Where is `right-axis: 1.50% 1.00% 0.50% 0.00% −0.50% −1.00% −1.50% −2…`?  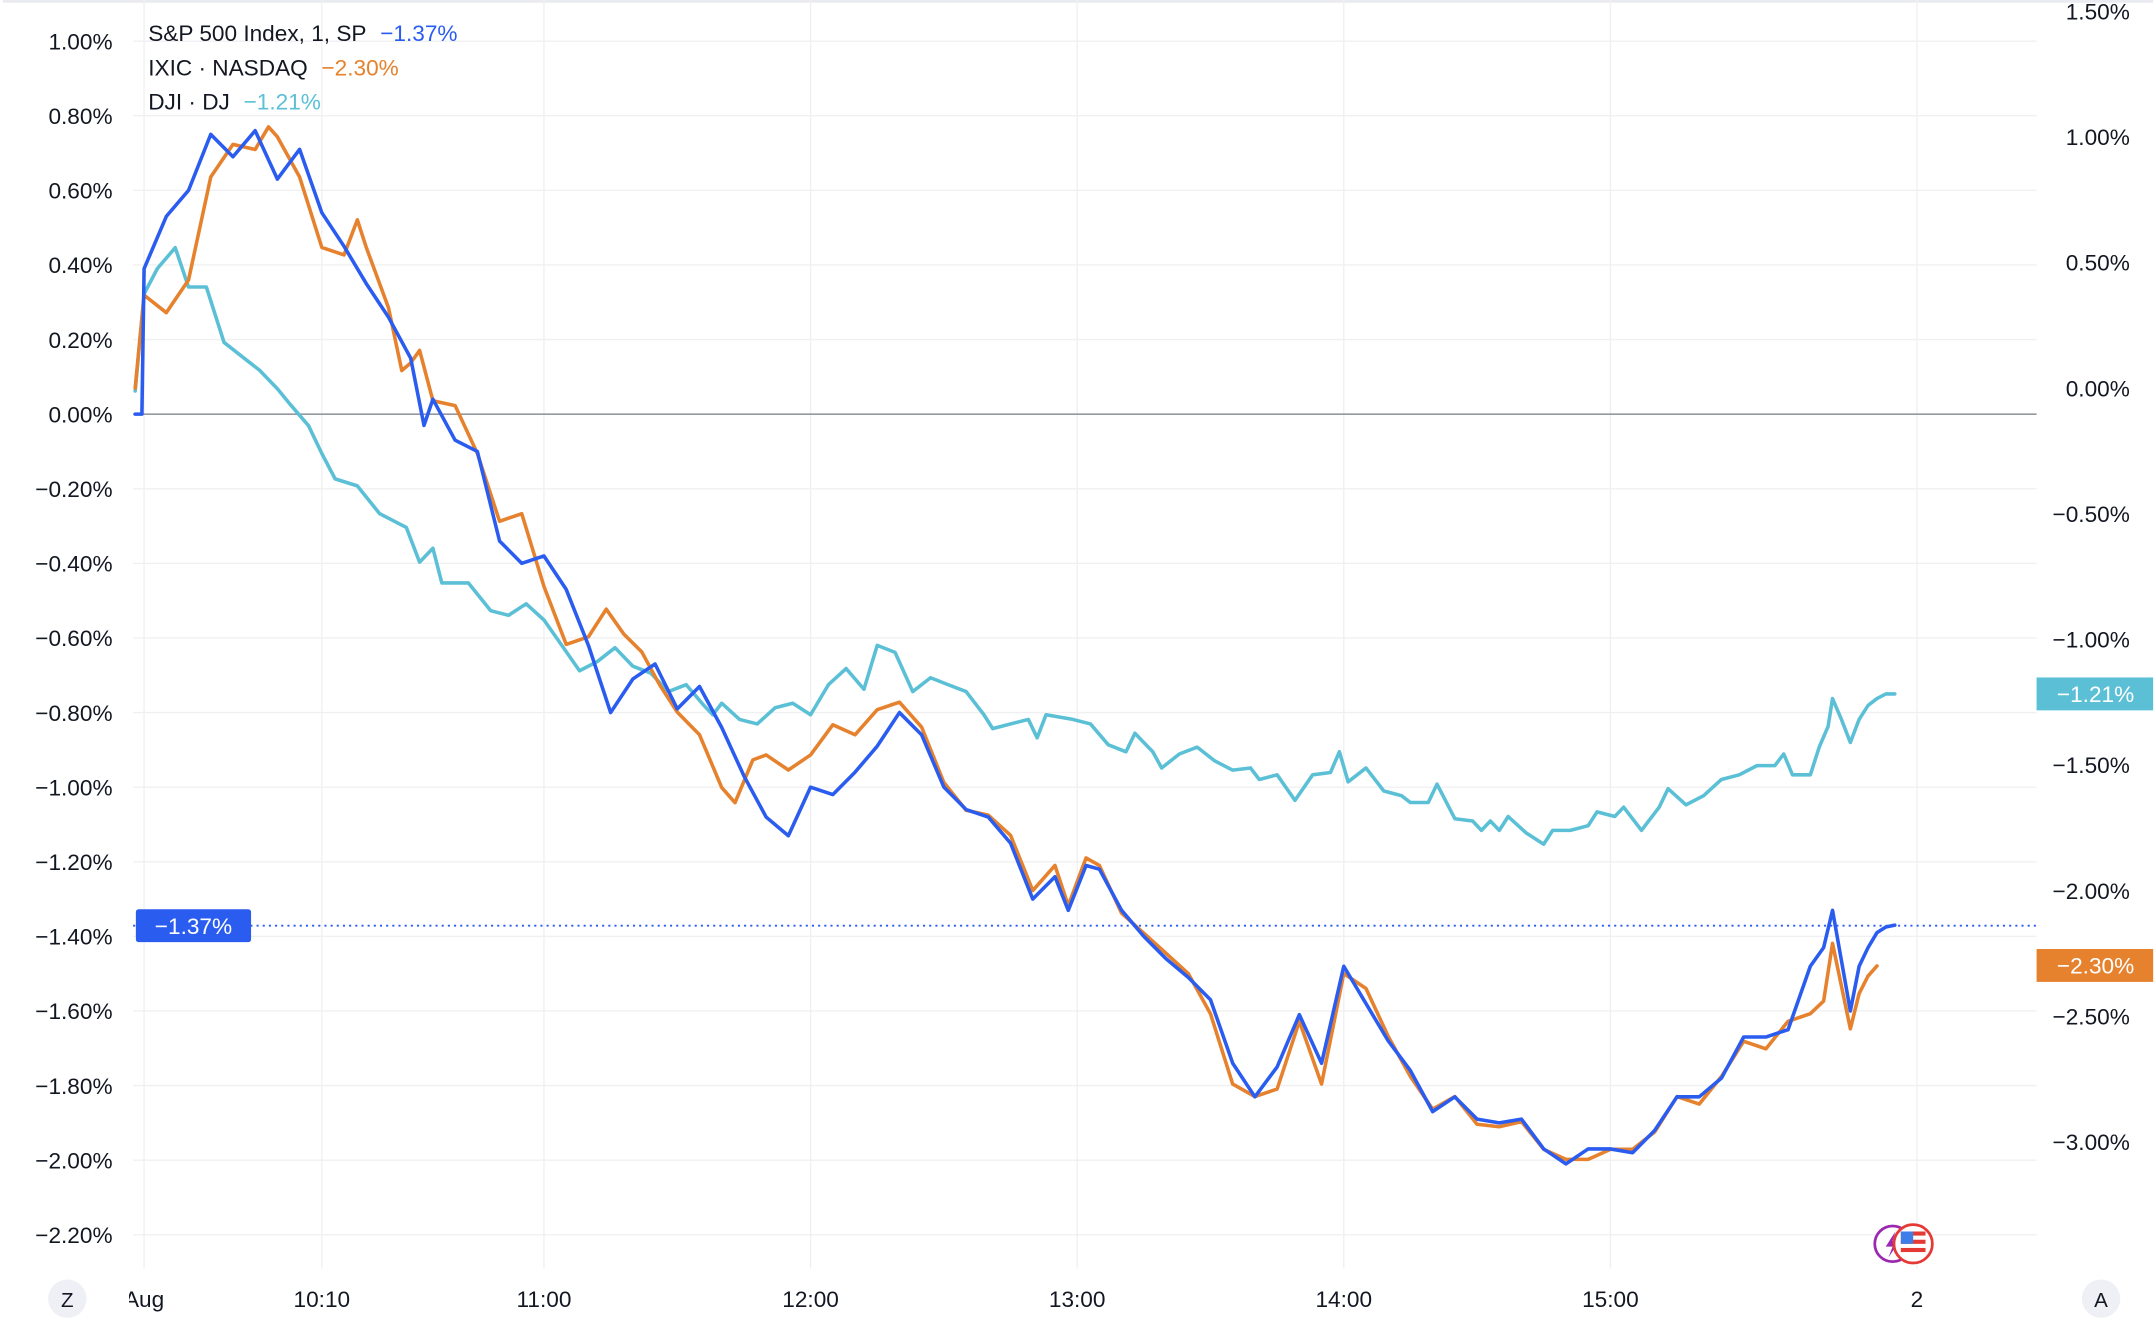
right-axis: 1.50% 1.00% 0.50% 0.00% −0.50% −1.00% −1.50% −2… is located at coordinates (2091, 577).